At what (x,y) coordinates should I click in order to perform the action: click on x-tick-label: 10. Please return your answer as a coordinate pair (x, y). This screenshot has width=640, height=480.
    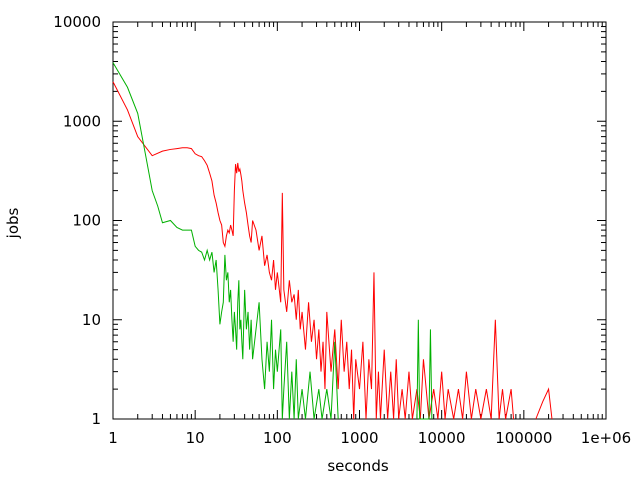
    Looking at the image, I should click on (195, 438).